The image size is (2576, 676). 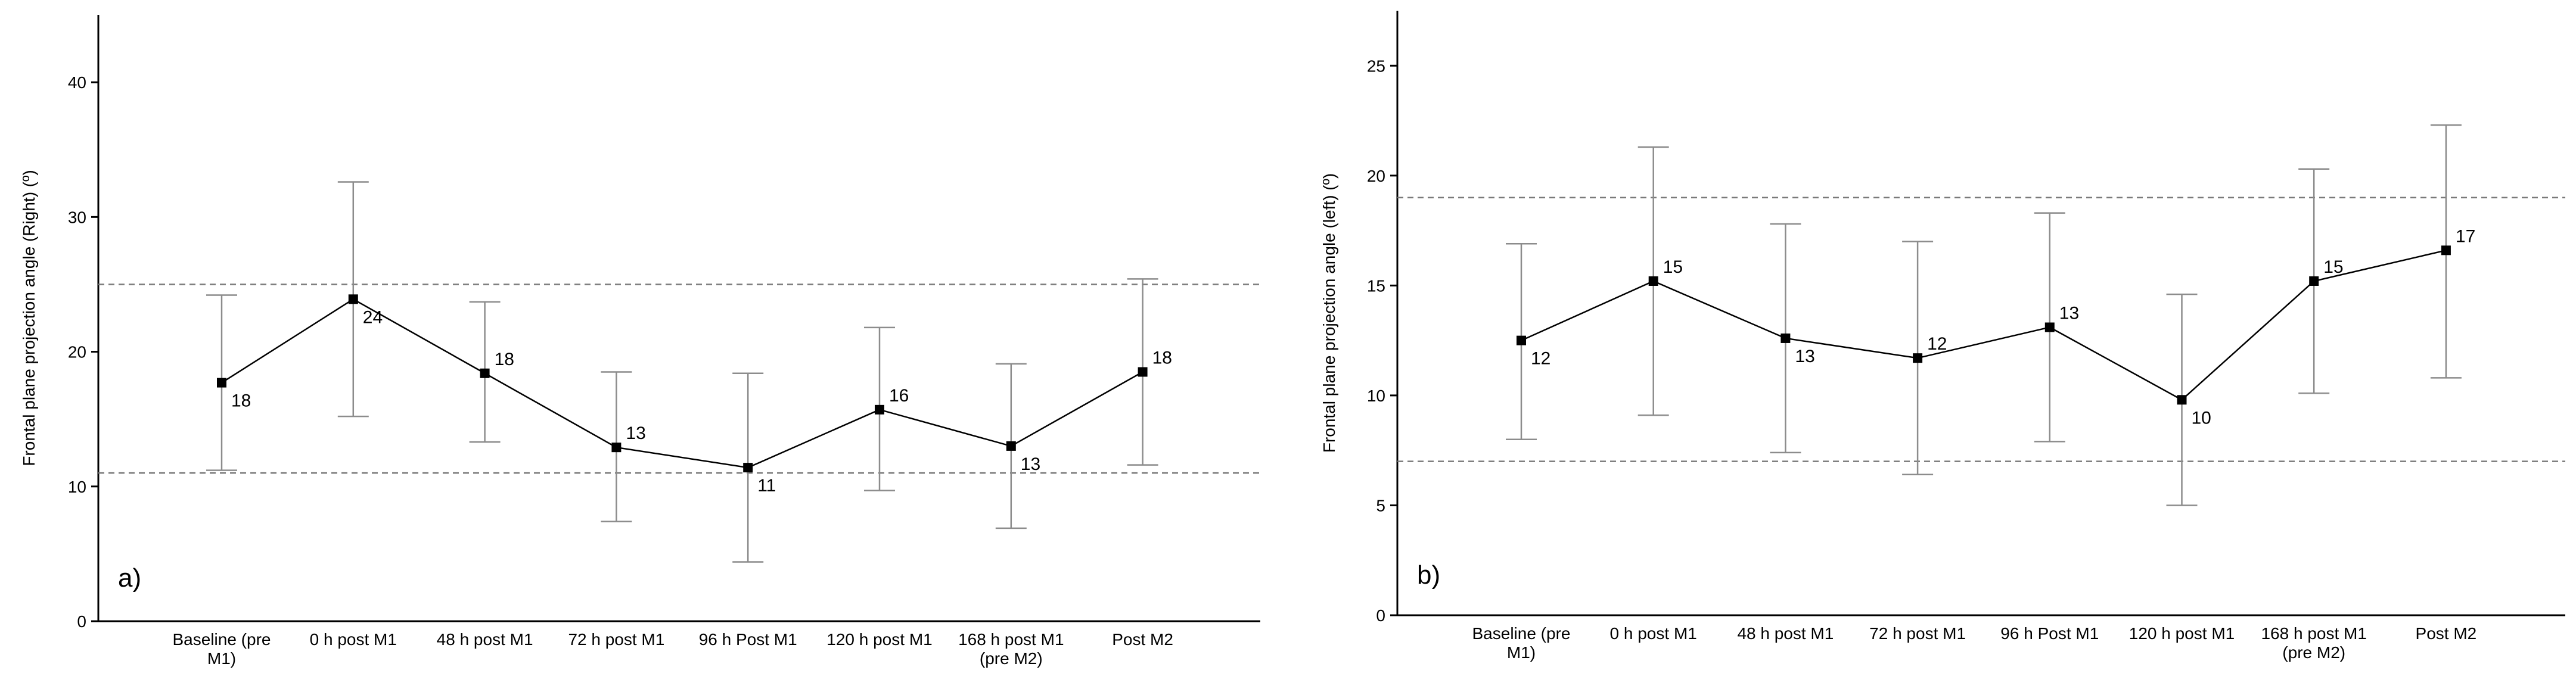 What do you see at coordinates (373, 317) in the screenshot?
I see `data-label: 24` at bounding box center [373, 317].